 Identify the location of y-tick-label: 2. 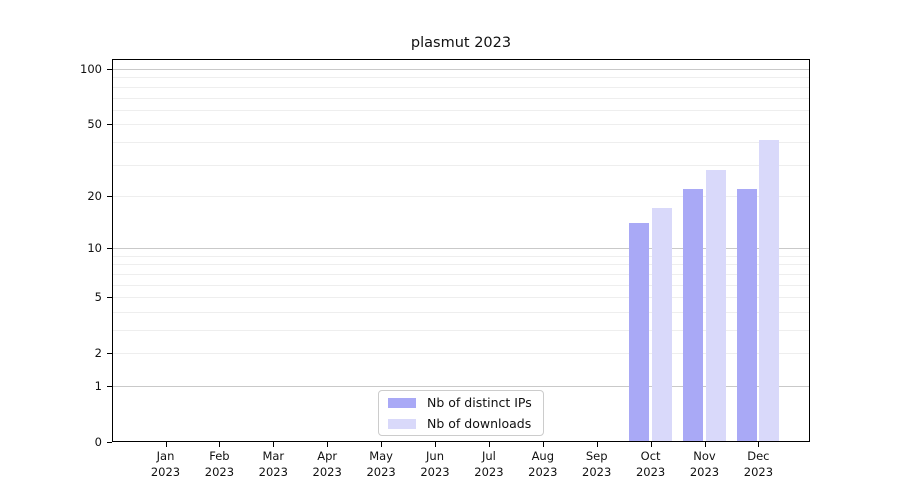
(98, 353).